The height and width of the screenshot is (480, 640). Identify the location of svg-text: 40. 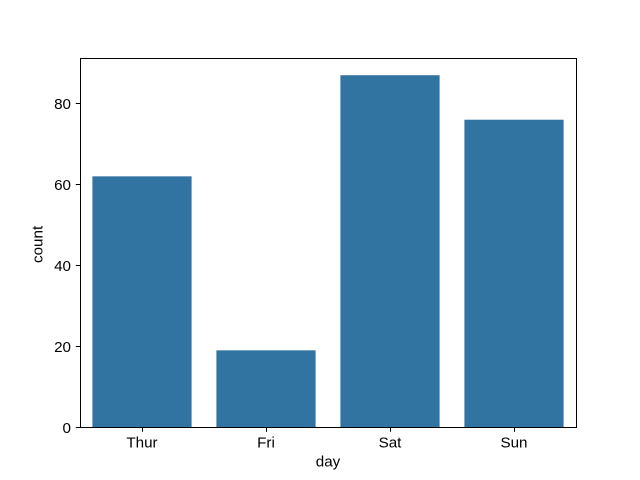
(62, 266).